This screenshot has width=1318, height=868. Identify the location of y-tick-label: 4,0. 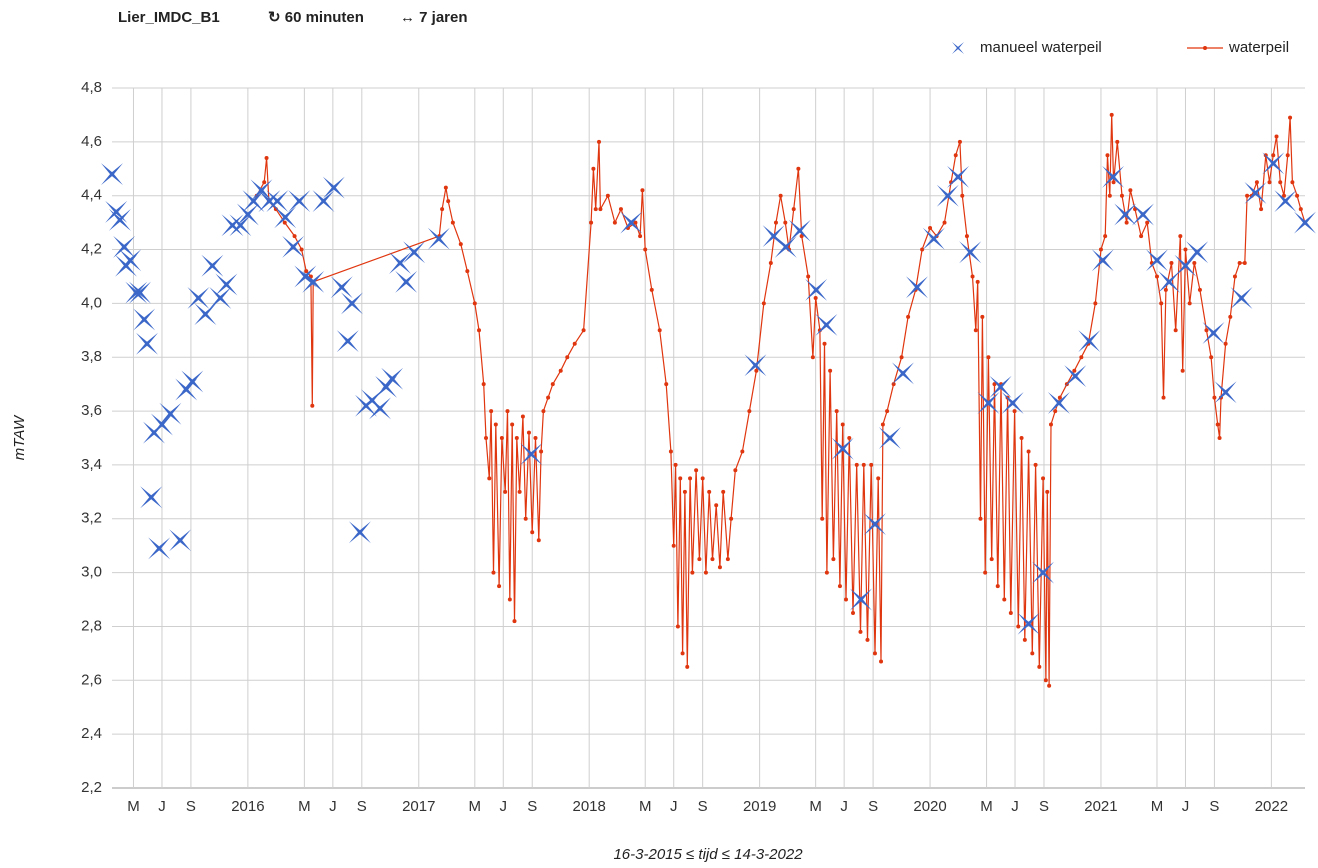
(91, 302).